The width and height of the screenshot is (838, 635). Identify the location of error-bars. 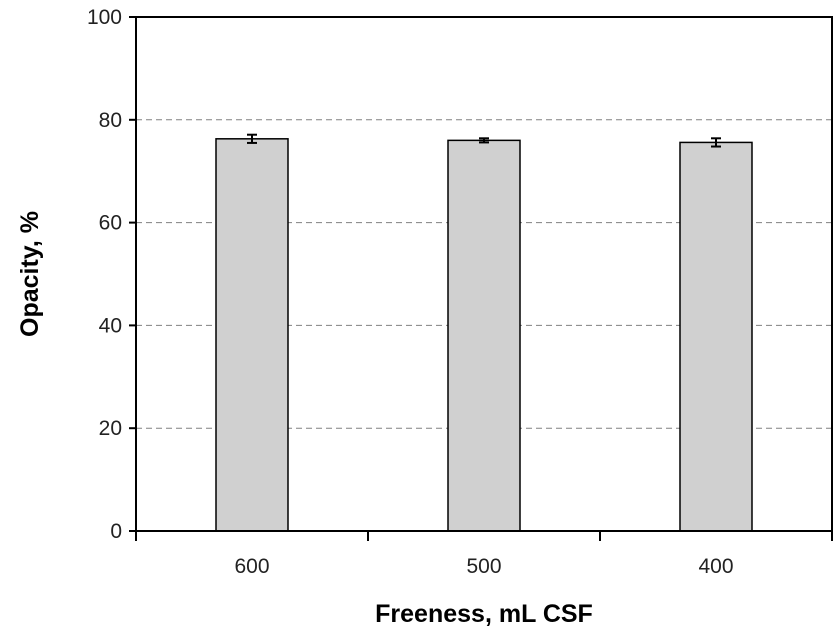
(484, 140).